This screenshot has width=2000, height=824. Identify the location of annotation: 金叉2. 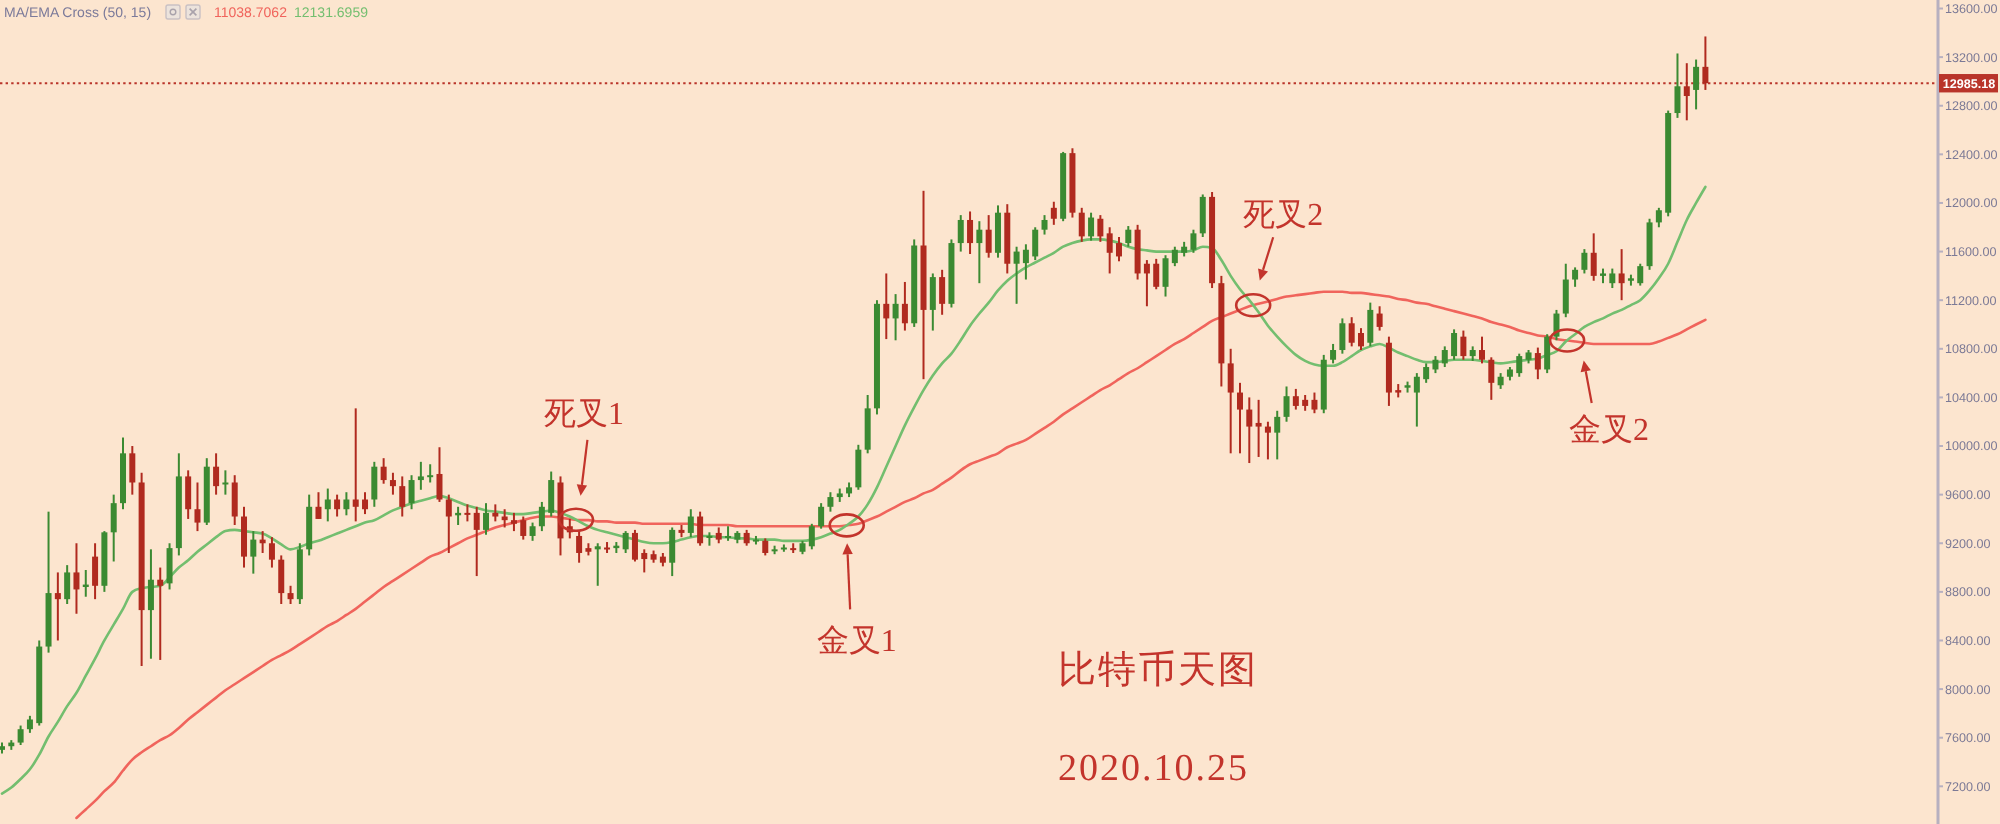
(1609, 431).